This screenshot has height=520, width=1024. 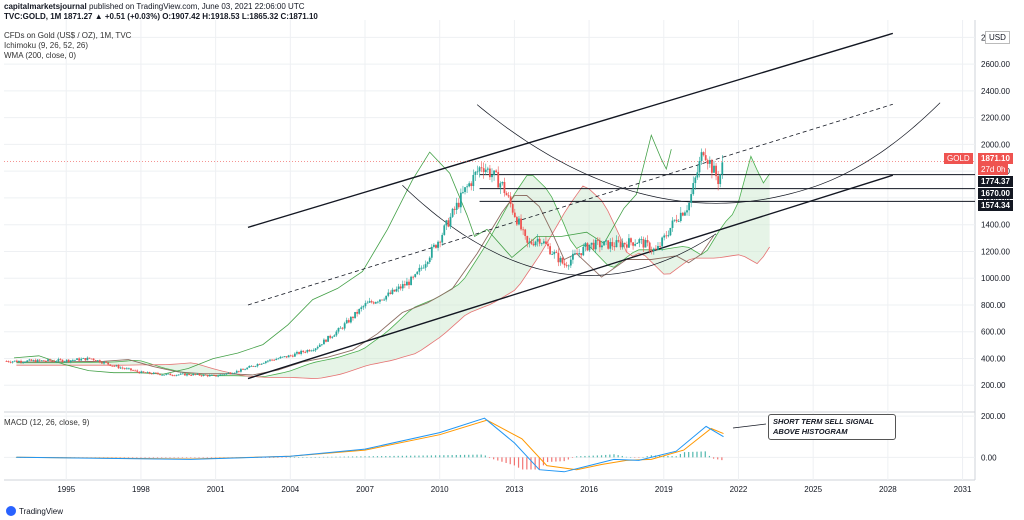 I want to click on publisher-name: capitalmarketsjournal, so click(x=45, y=6).